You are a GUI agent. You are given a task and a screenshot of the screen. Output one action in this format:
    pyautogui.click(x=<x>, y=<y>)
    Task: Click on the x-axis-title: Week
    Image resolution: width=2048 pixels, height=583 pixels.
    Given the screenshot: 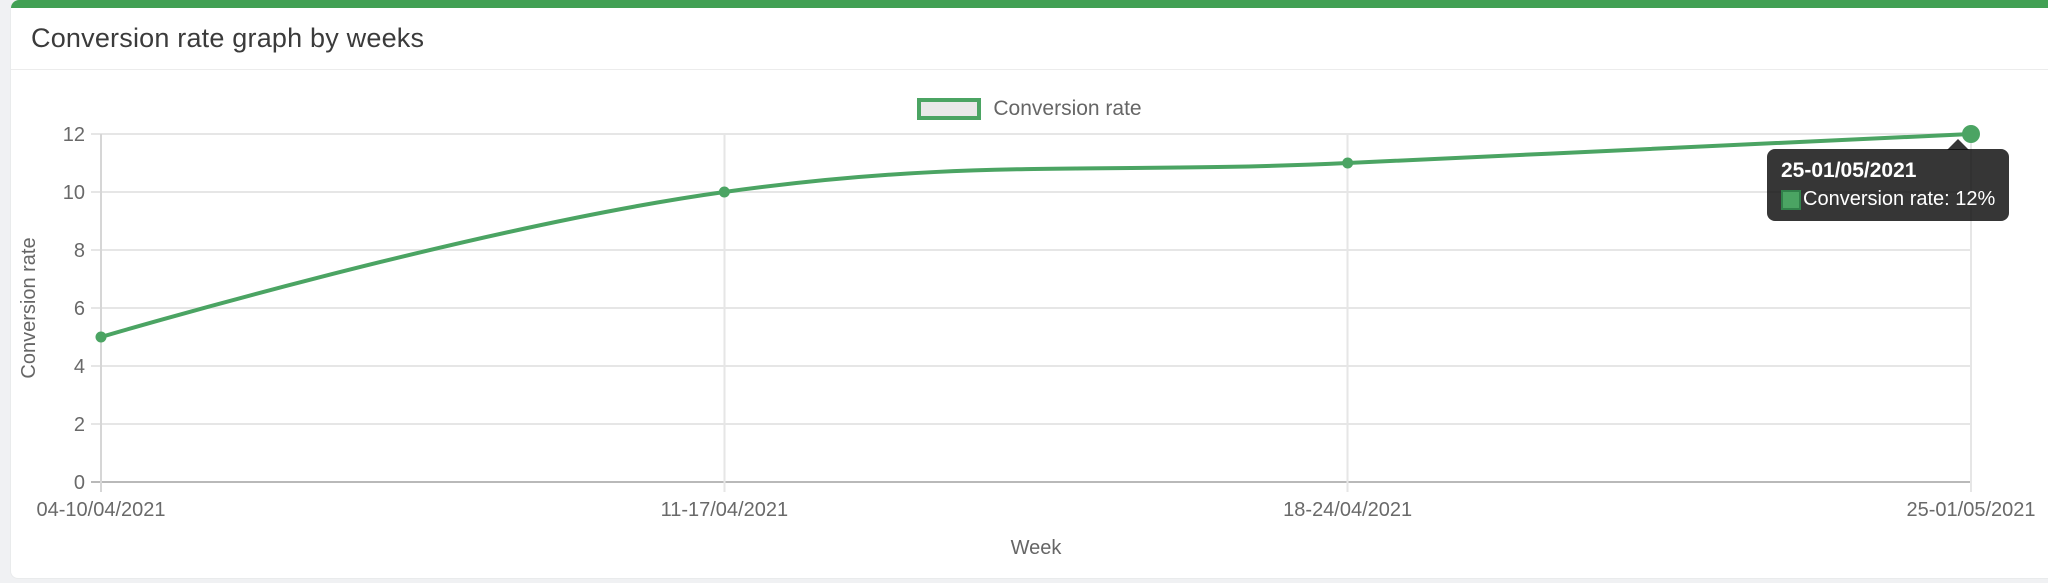 What is the action you would take?
    pyautogui.click(x=1037, y=548)
    